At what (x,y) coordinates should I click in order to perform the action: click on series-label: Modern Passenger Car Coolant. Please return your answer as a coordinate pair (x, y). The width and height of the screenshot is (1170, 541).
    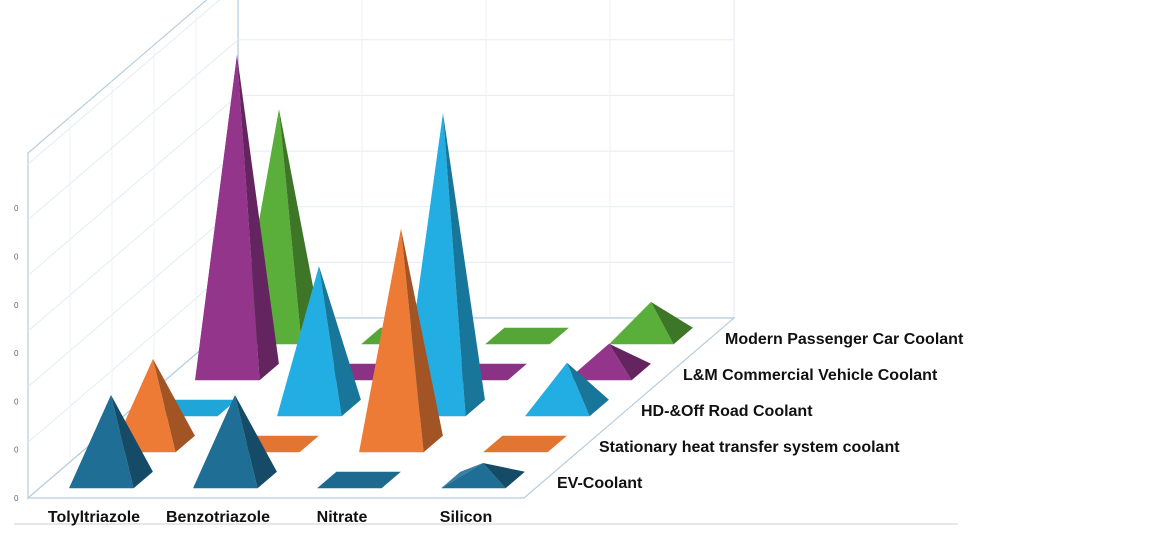
    Looking at the image, I should click on (844, 339).